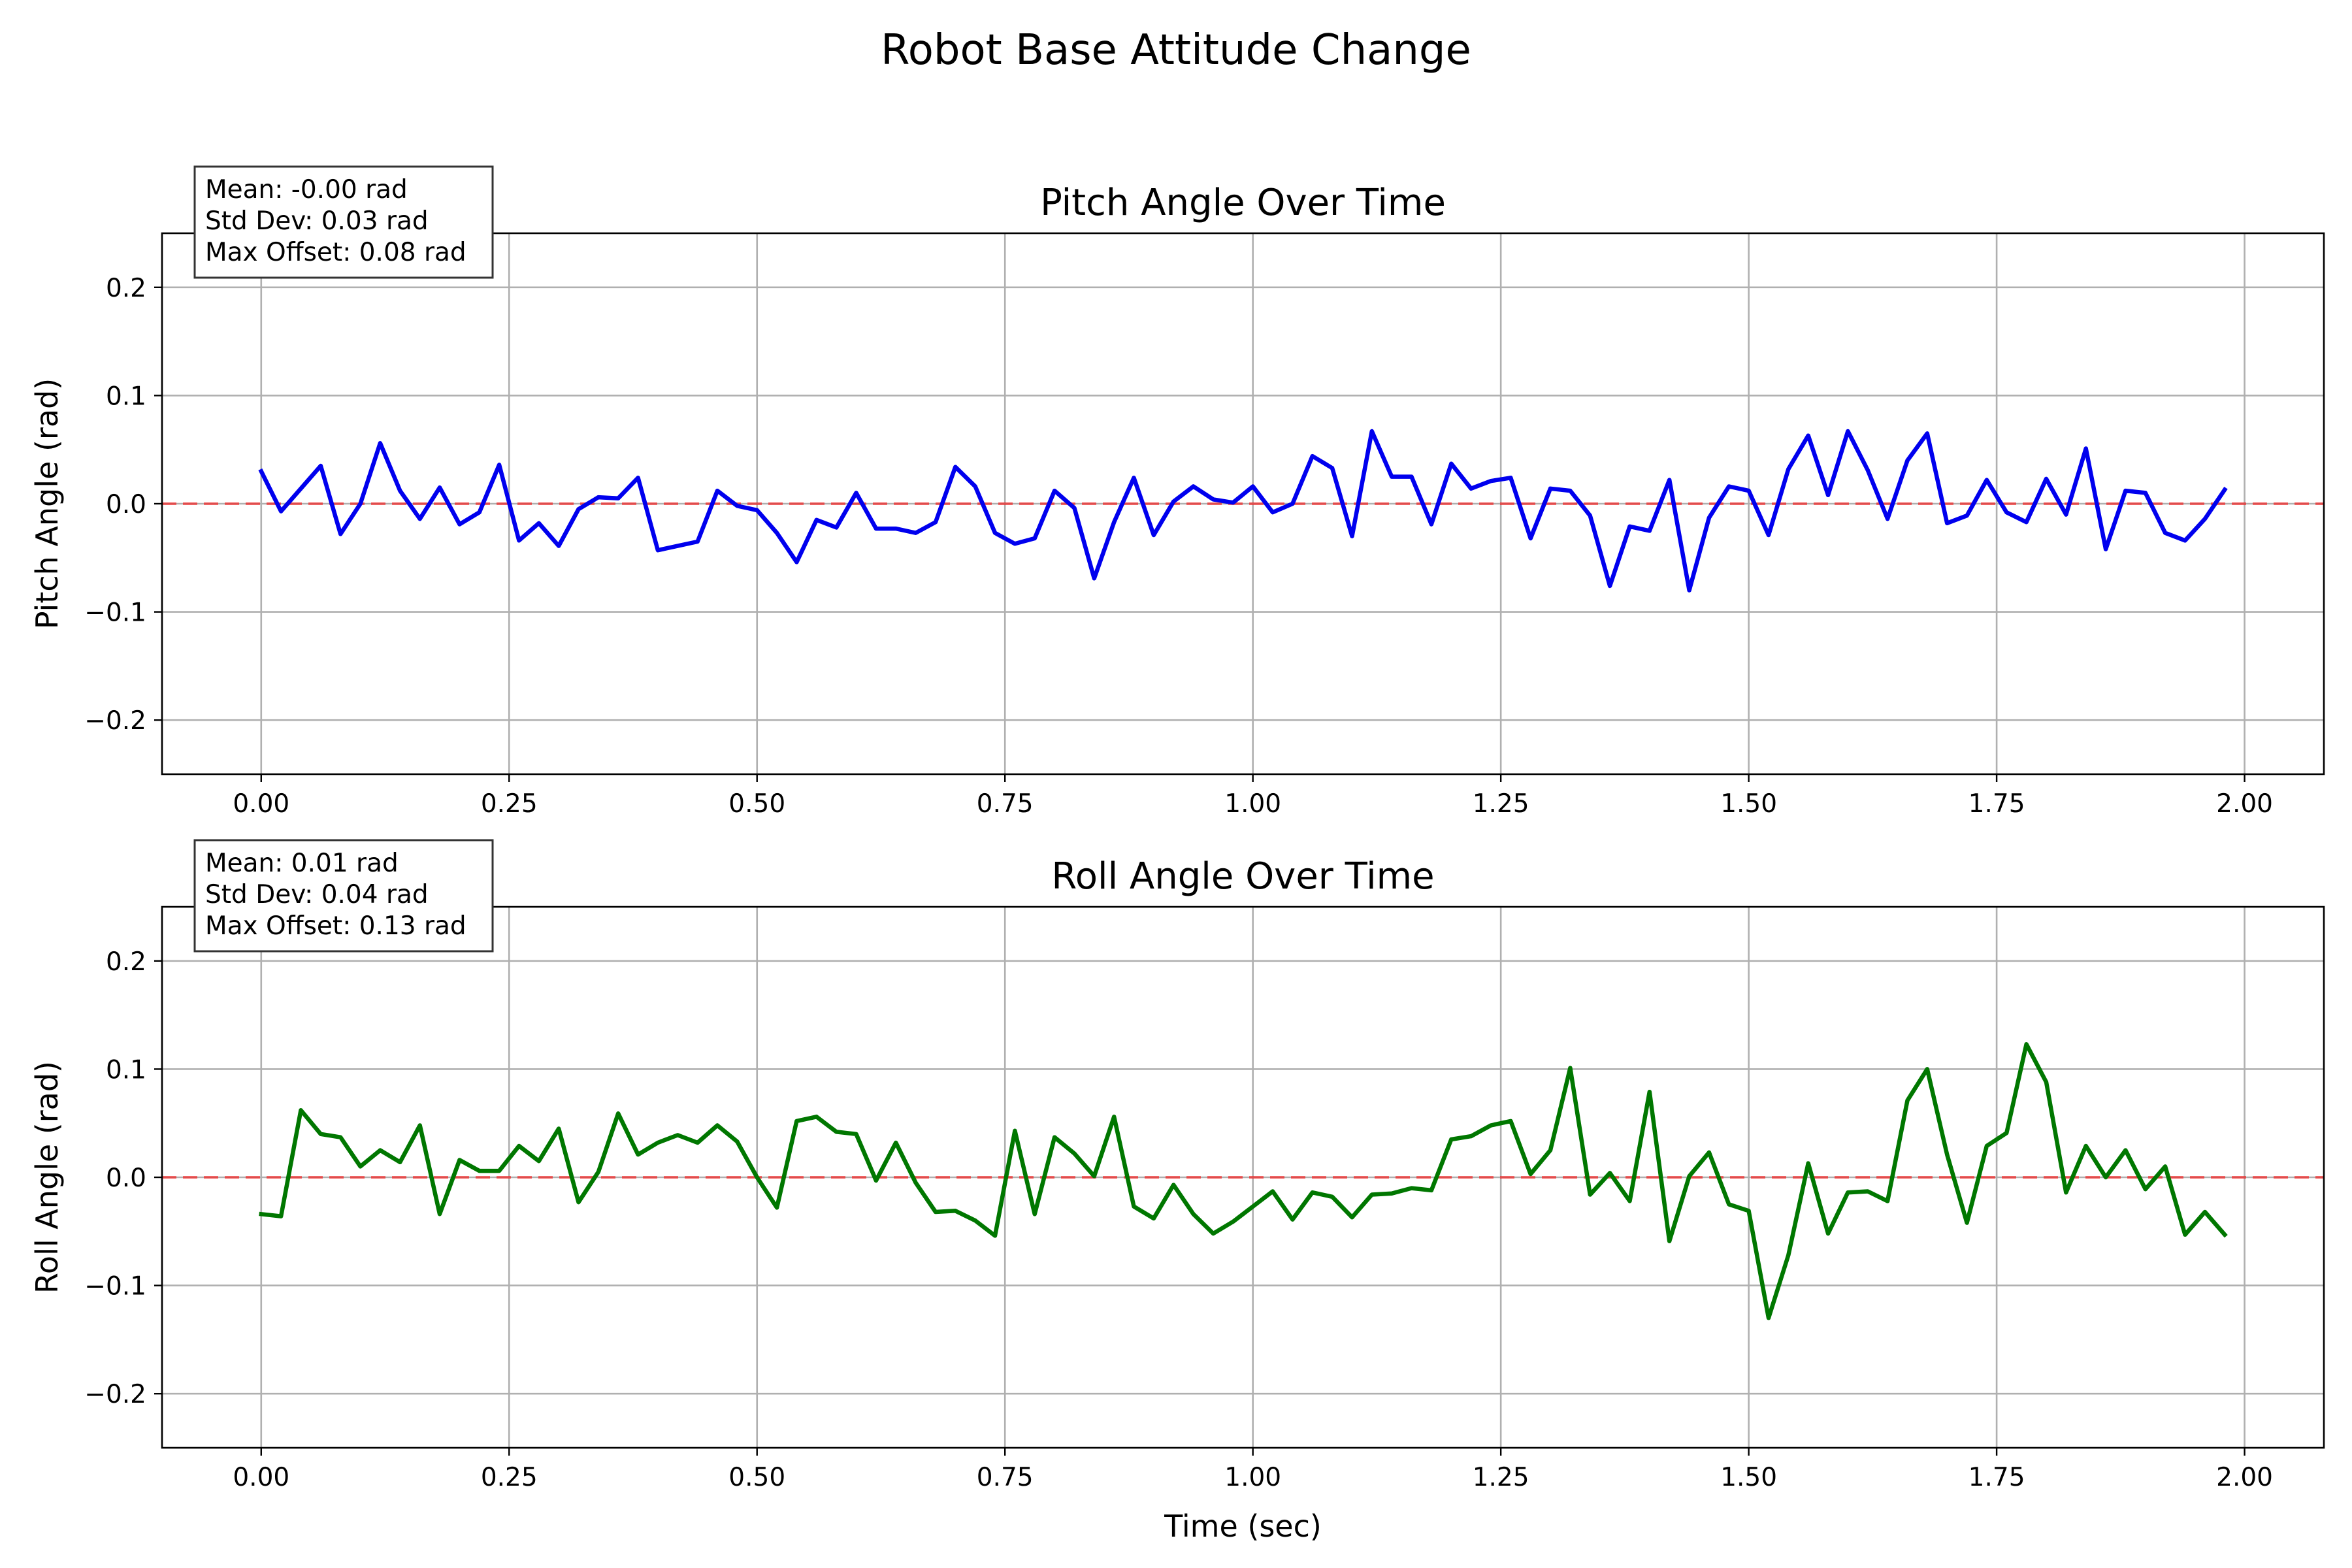 The width and height of the screenshot is (2352, 1568). I want to click on pitch-series-line, so click(1243, 511).